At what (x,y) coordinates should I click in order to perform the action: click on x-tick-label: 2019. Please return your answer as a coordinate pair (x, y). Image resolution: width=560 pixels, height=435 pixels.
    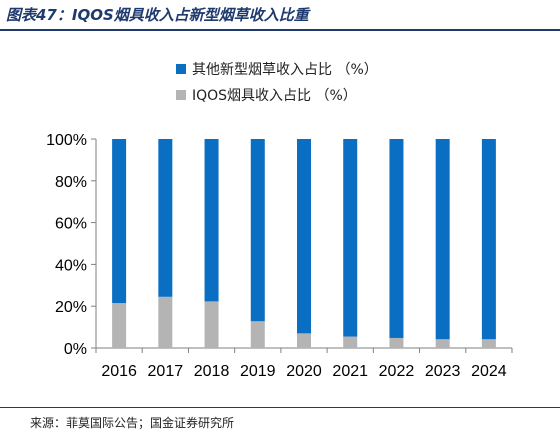
    Looking at the image, I should click on (258, 371).